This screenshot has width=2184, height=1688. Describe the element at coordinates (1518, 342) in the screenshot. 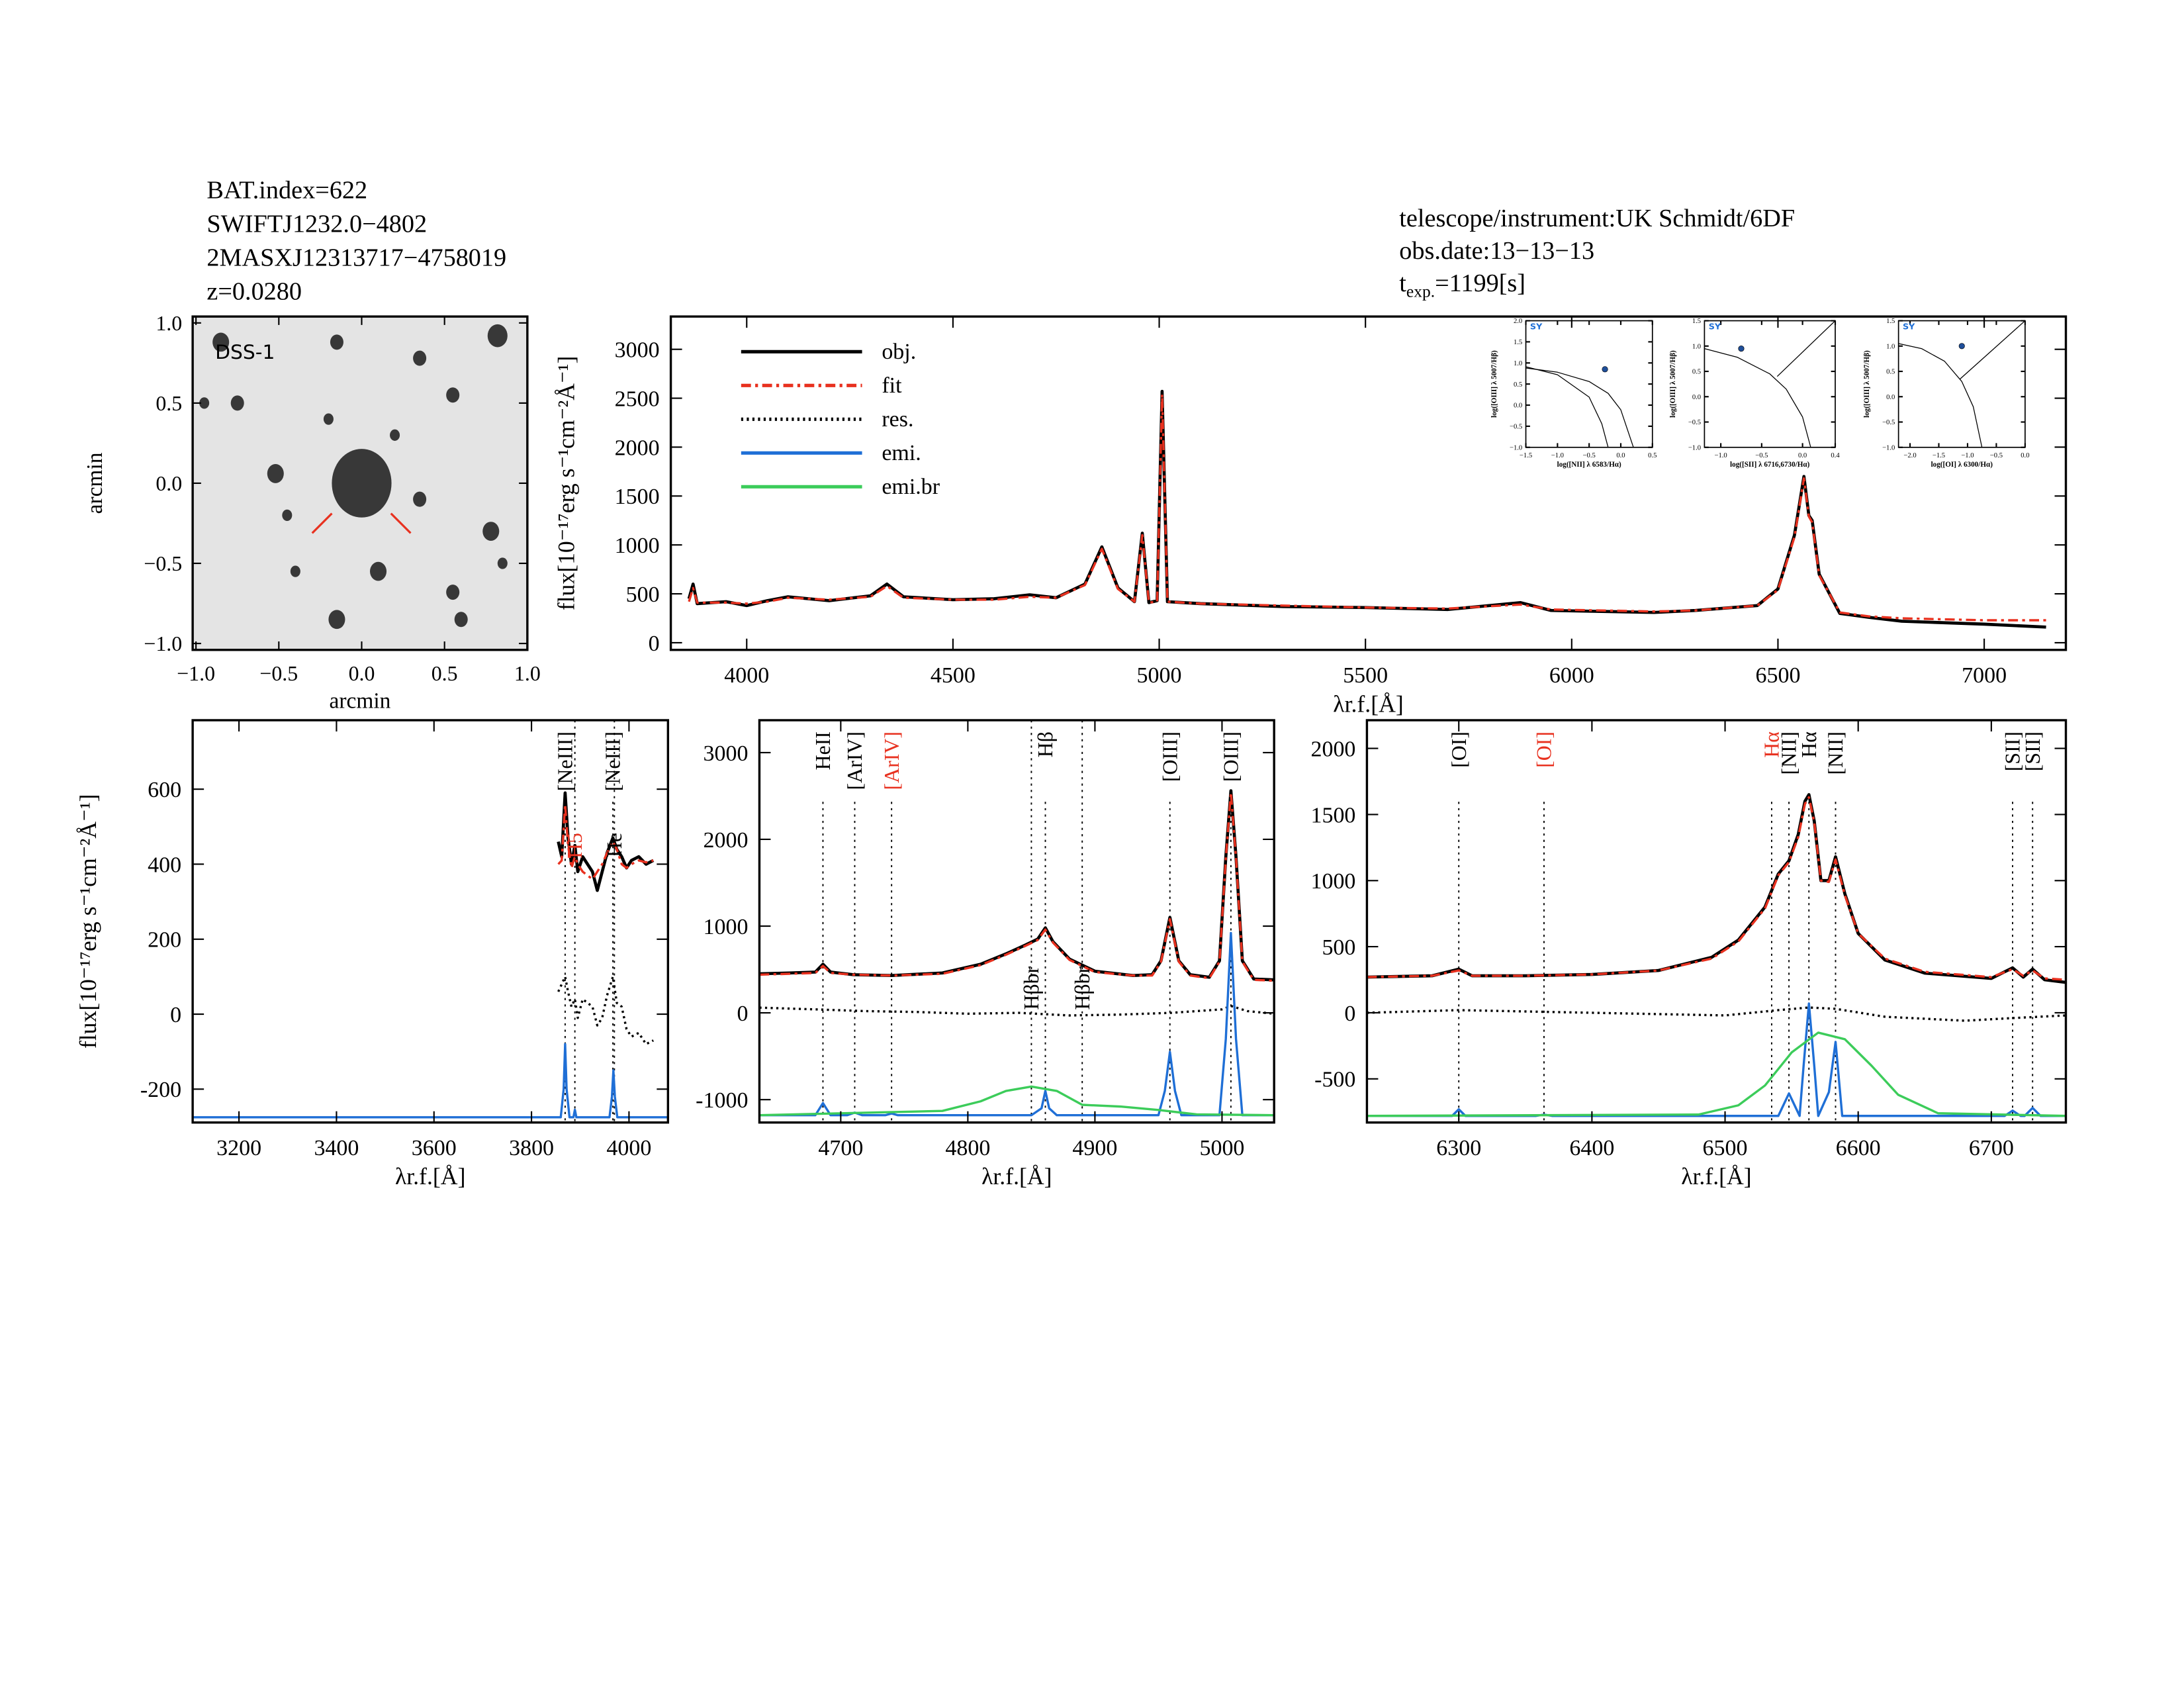

I see `y-tick-label: 1.5` at that location.